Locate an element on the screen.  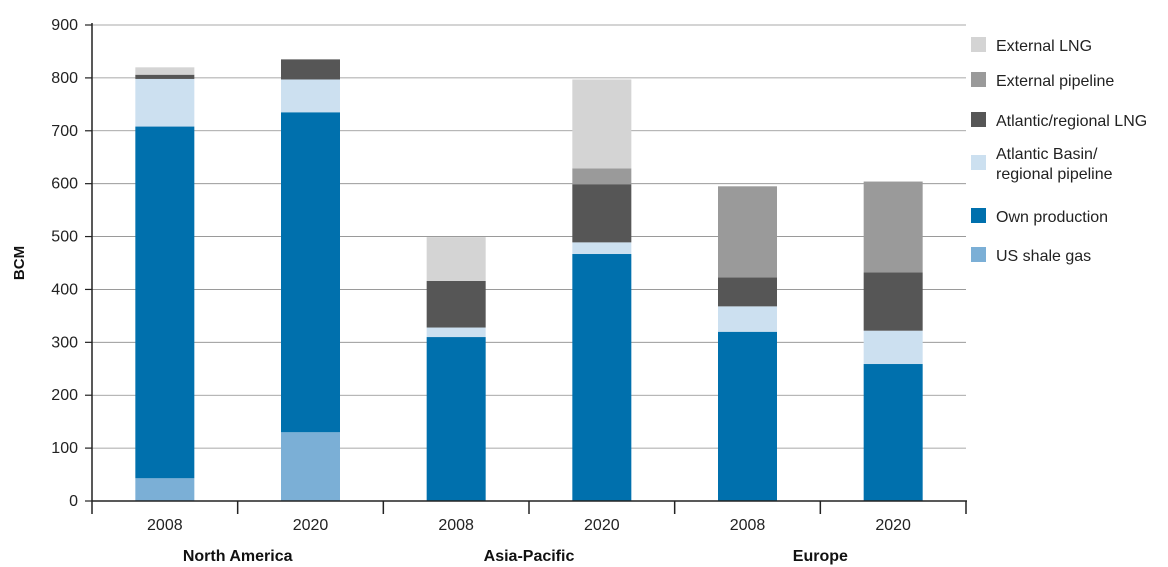
legend-swatch-atlantic-basin-regional-pipeline is located at coordinates (978, 162).